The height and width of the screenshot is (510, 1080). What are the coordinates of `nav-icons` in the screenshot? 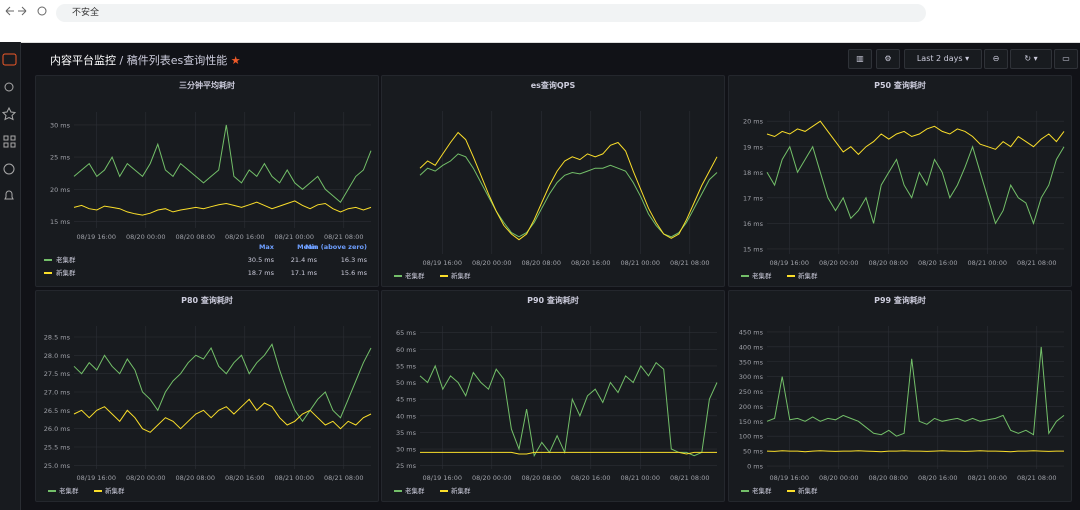 It's located at (26, 11).